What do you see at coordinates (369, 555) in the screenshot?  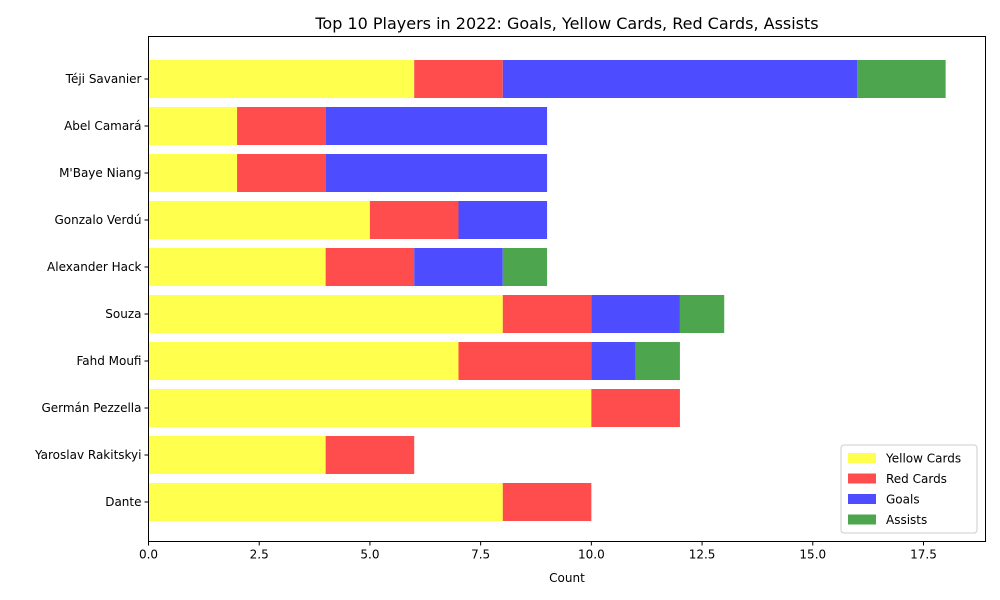 I see `x-tick-label: 5.0` at bounding box center [369, 555].